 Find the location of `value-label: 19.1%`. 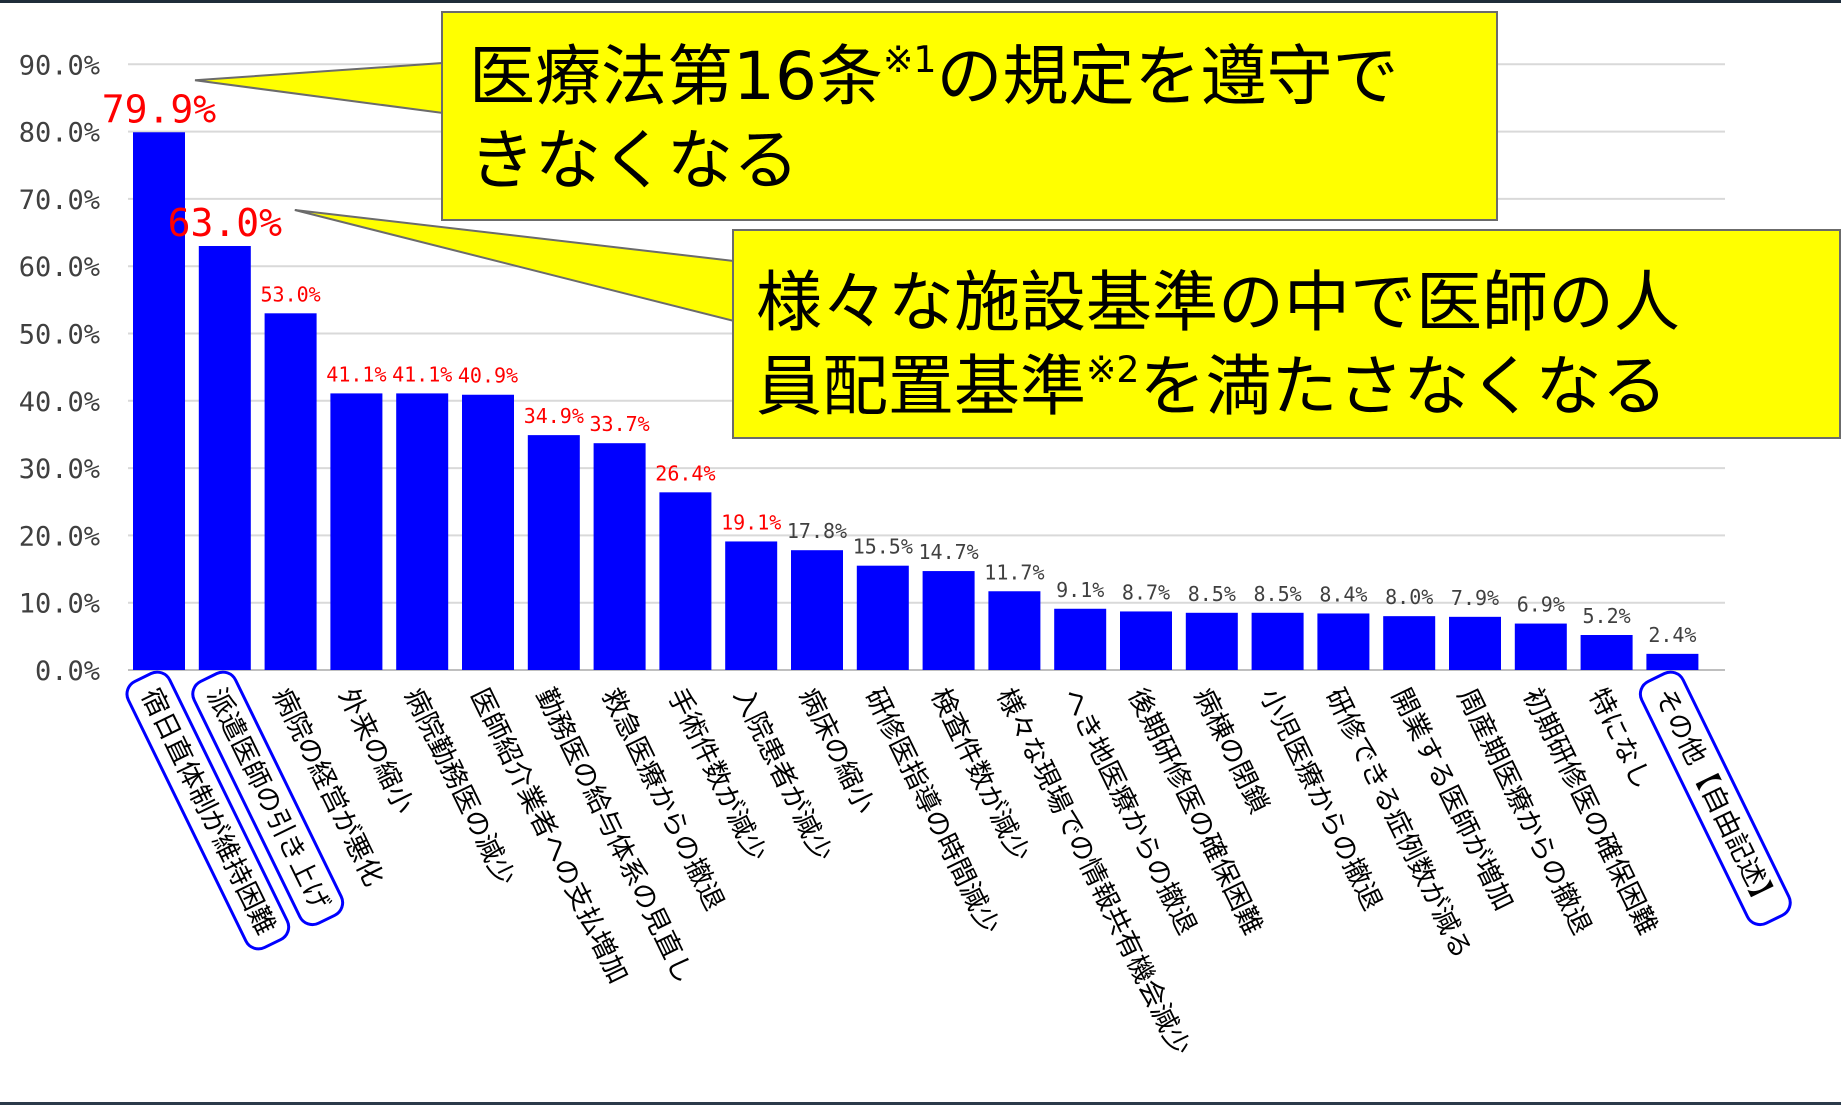

value-label: 19.1% is located at coordinates (751, 522).